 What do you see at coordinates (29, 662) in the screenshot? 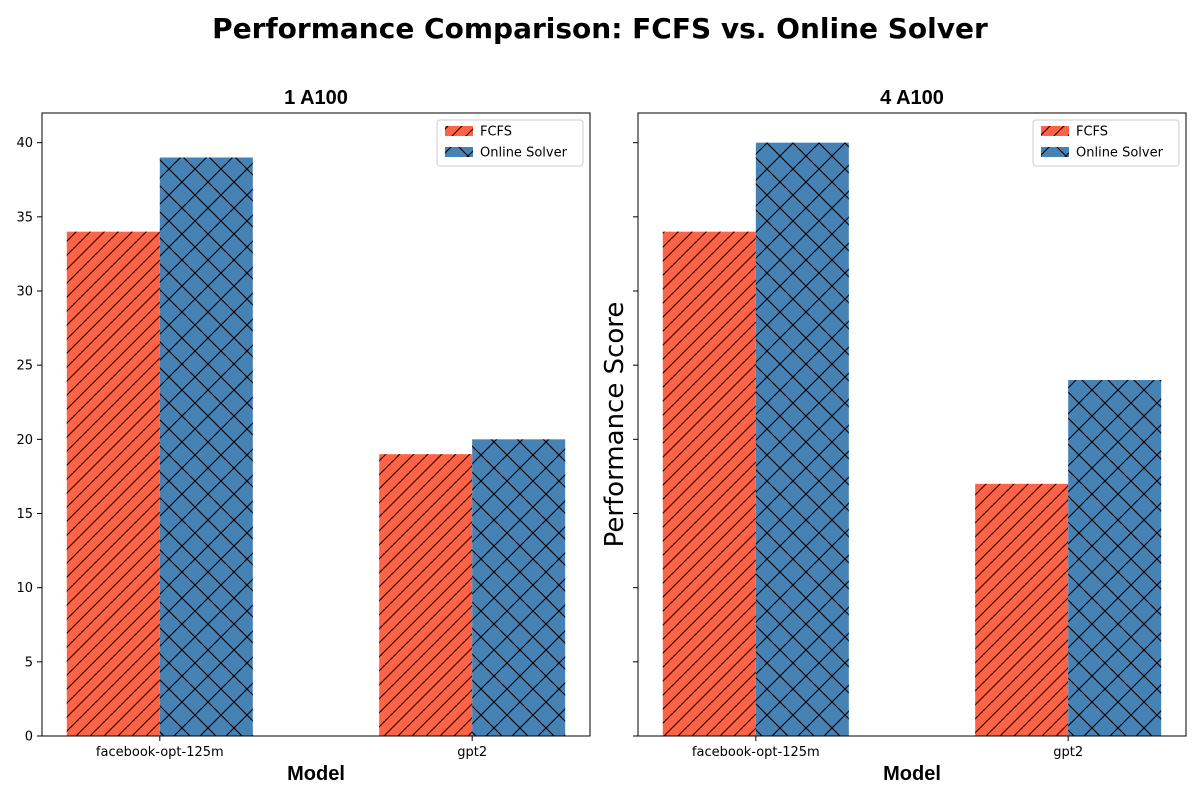
I see `y-tick-label: 5` at bounding box center [29, 662].